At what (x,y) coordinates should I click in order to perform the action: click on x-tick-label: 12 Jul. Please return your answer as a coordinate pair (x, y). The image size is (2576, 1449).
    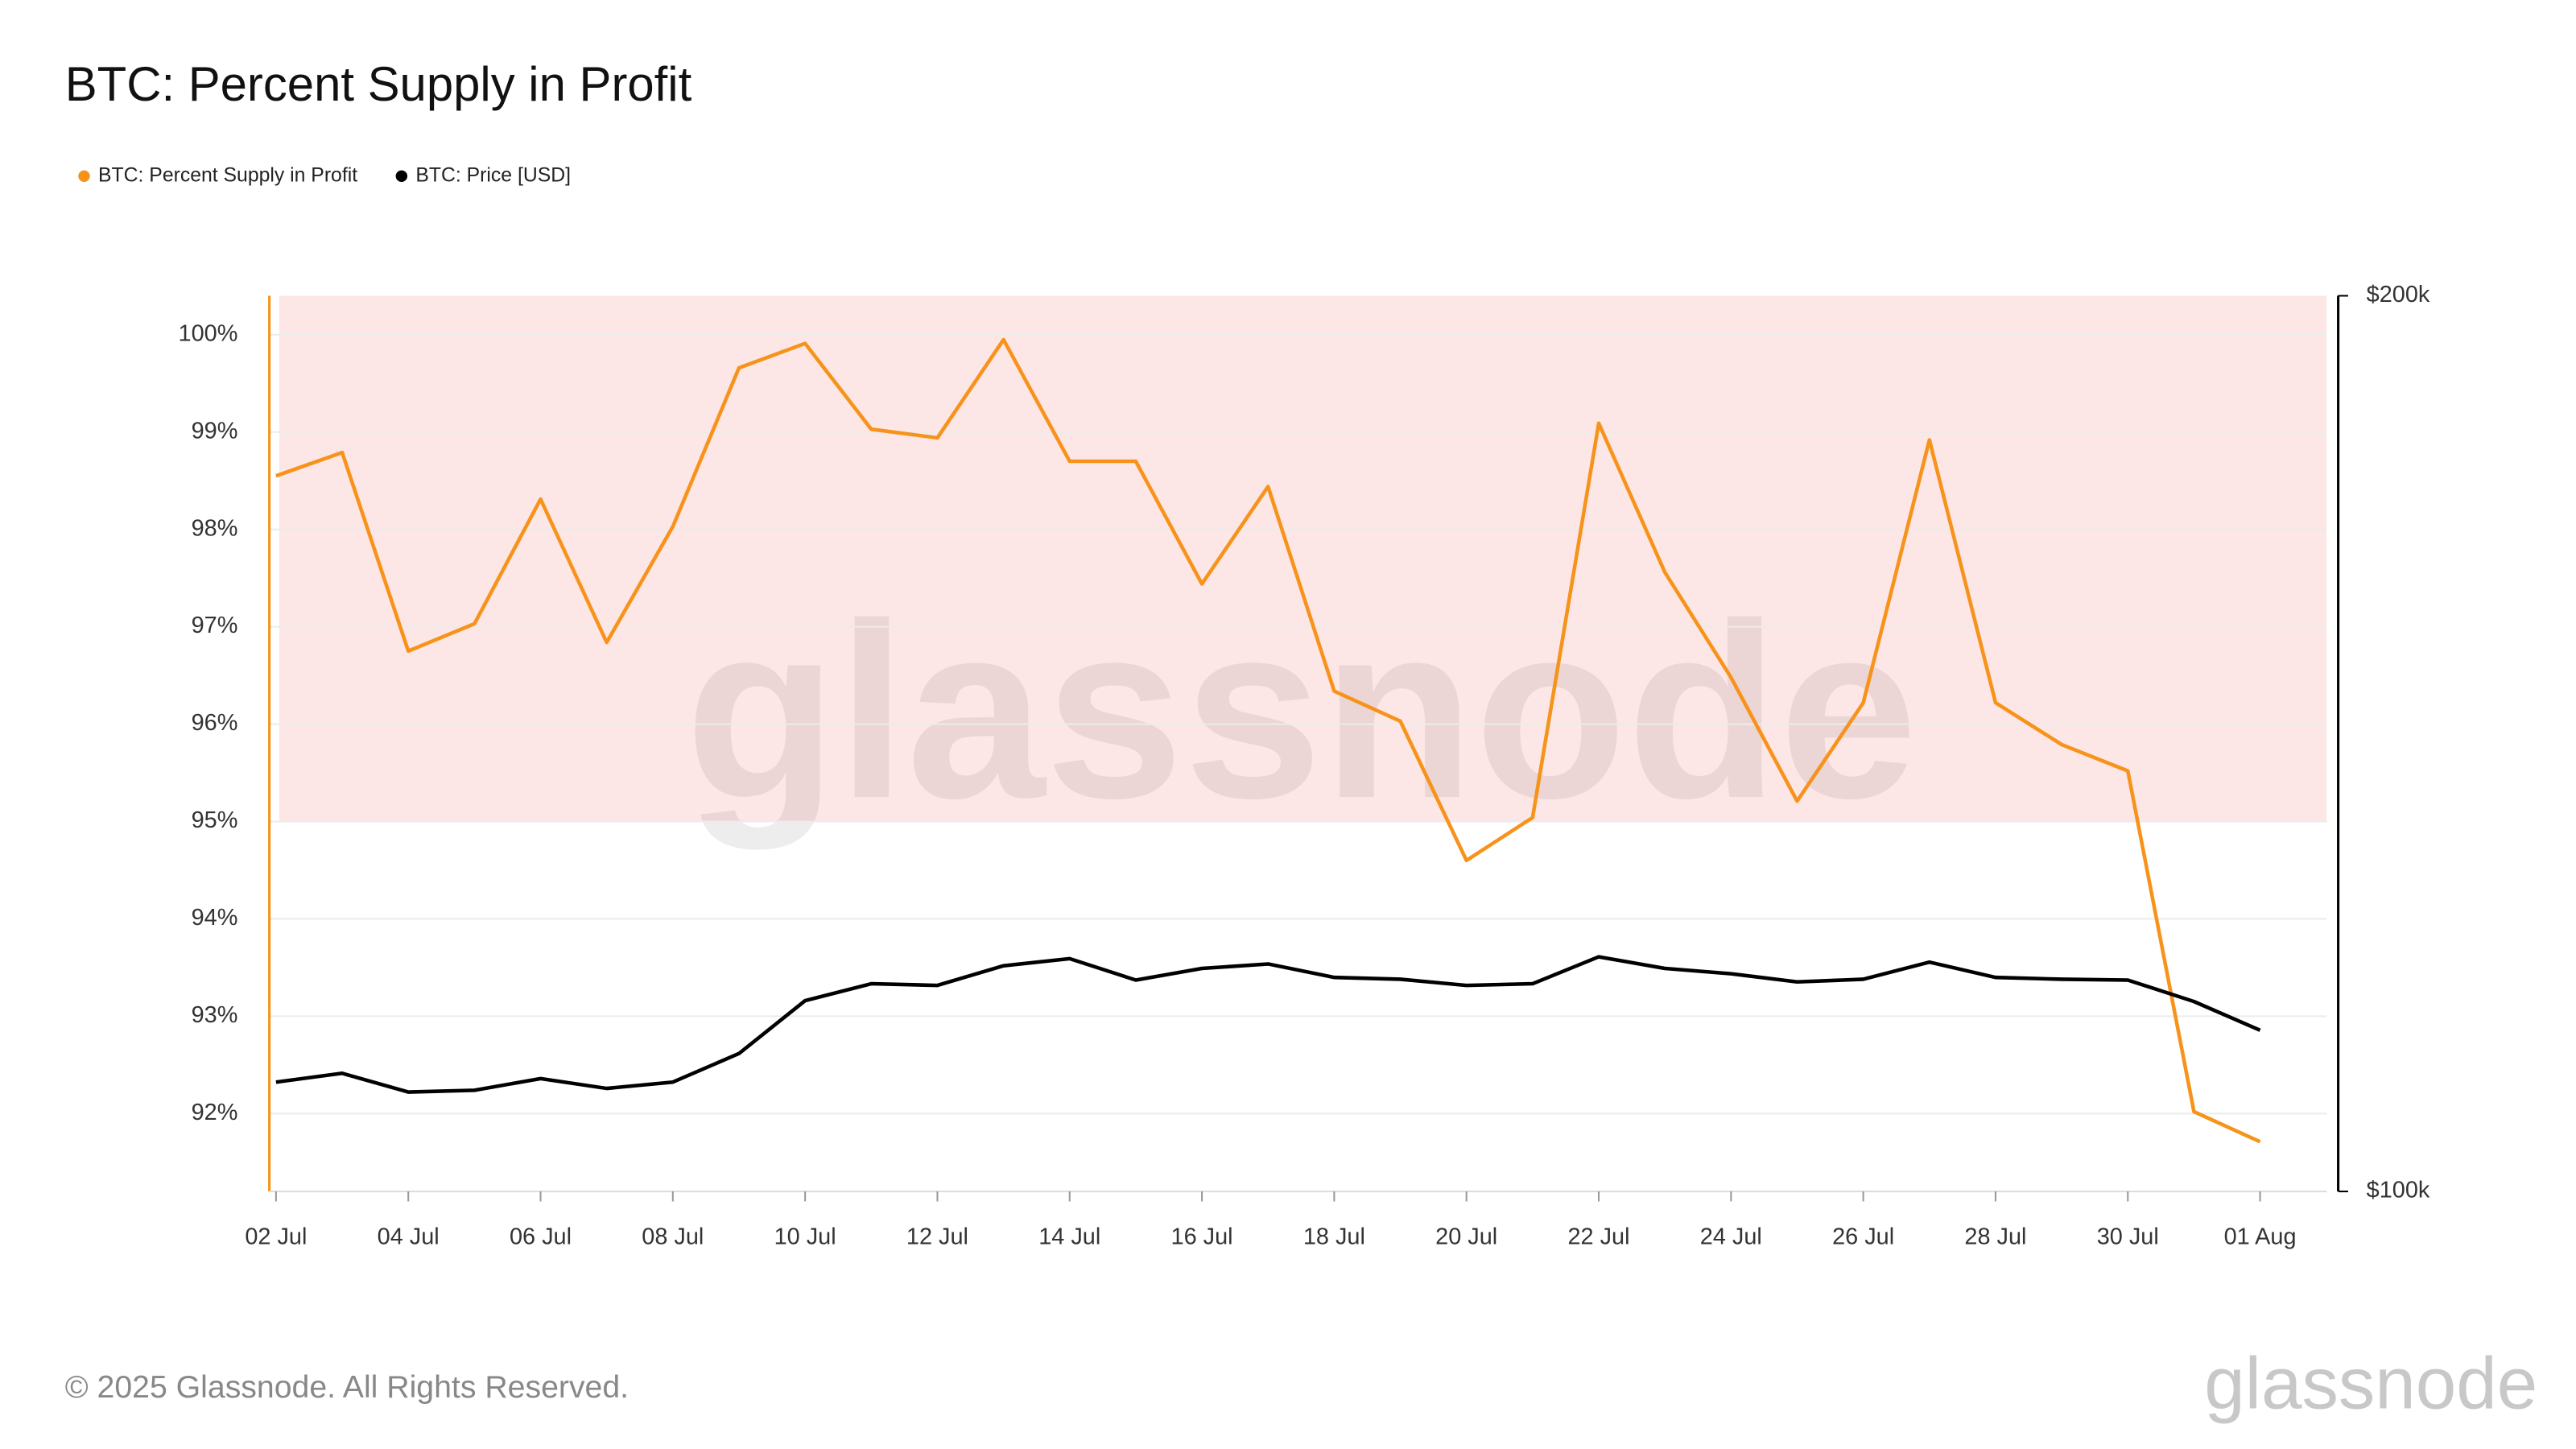
    Looking at the image, I should click on (937, 1236).